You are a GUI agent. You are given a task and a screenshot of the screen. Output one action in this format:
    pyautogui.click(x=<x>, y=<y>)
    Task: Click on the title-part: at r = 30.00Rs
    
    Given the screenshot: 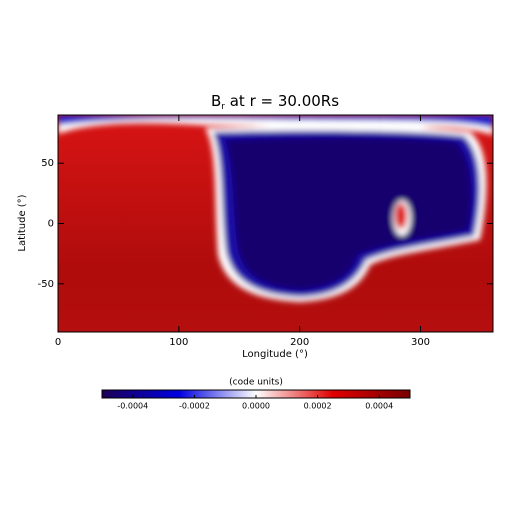 What is the action you would take?
    pyautogui.click(x=282, y=101)
    